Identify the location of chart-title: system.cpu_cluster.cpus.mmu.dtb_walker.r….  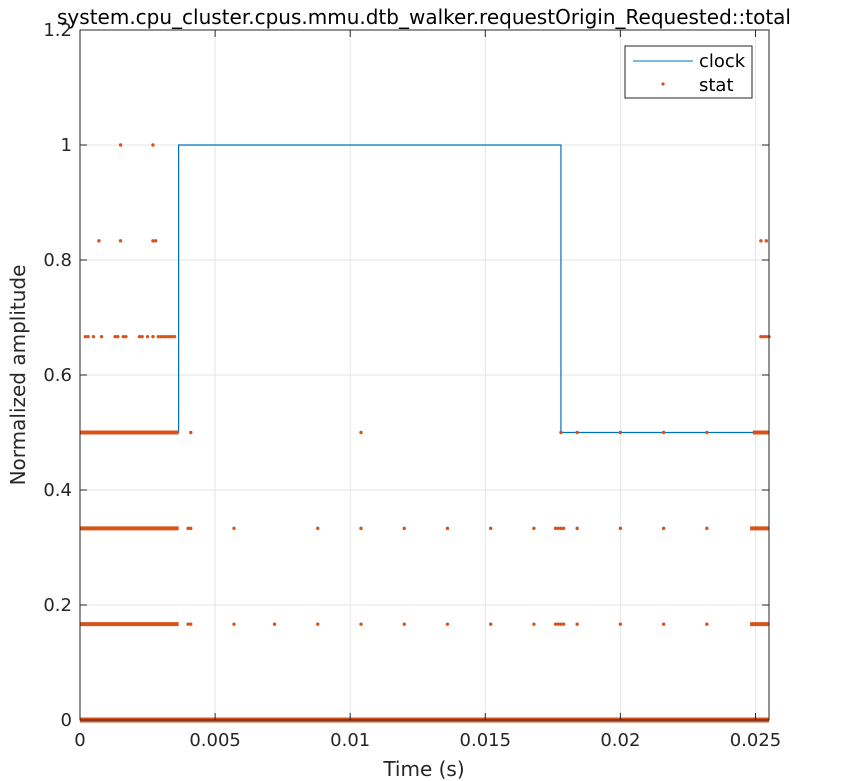
(424, 17).